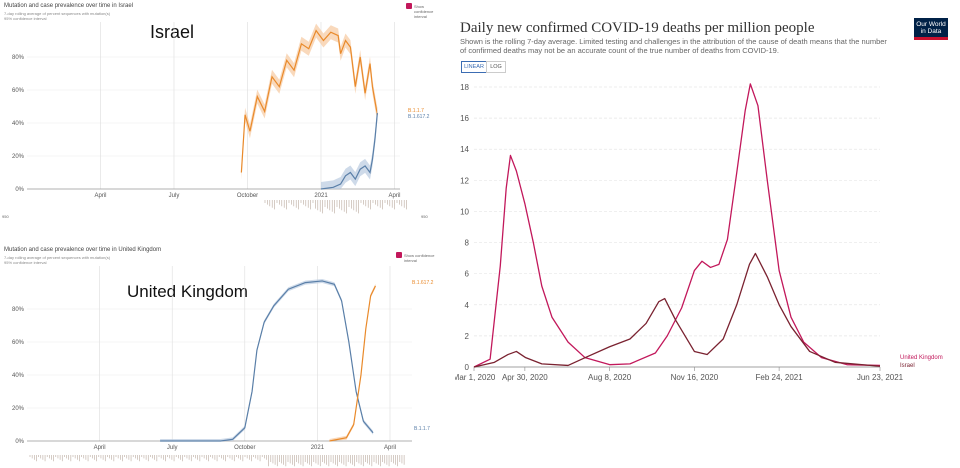  Describe the element at coordinates (5, 216) in the screenshot. I see `israel-strip-left-label: 950` at that location.